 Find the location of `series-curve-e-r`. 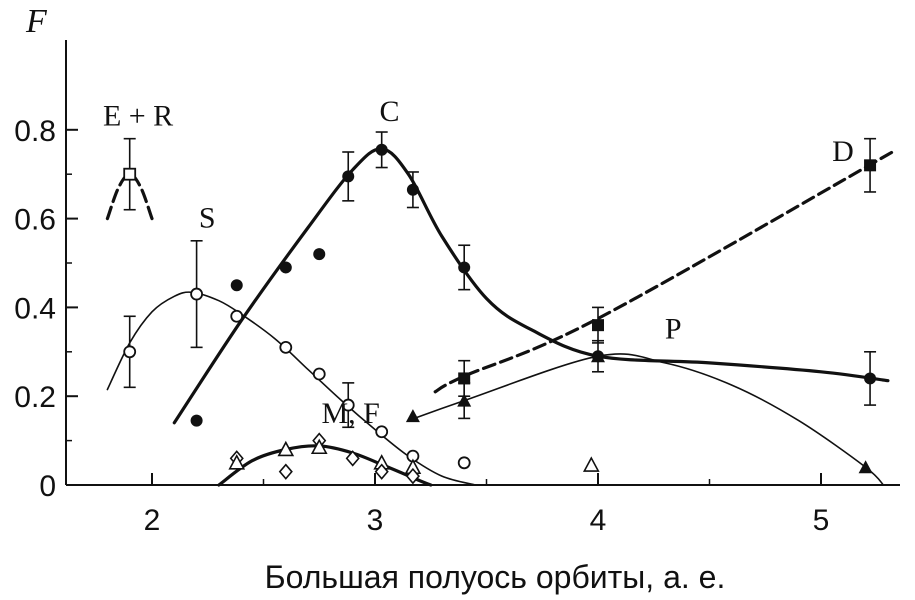

series-curve-e-r is located at coordinates (129, 196).